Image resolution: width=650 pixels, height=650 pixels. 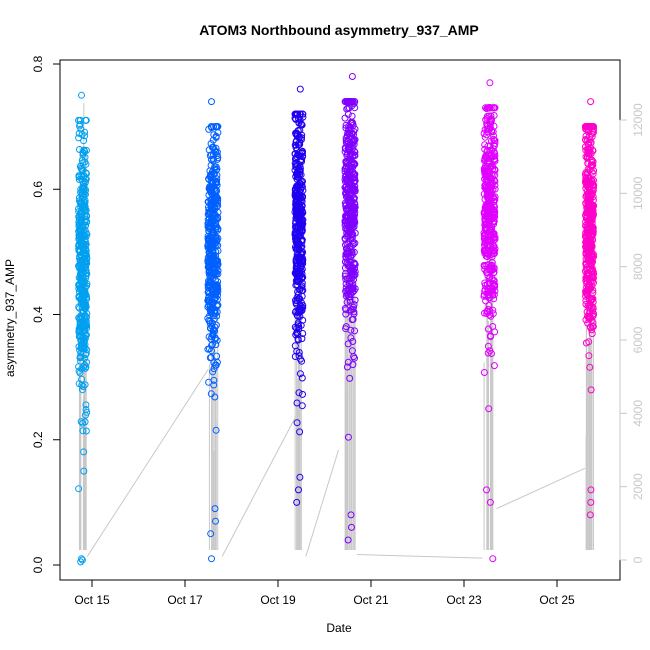 What do you see at coordinates (638, 413) in the screenshot?
I see `y2-tick-label: 4000` at bounding box center [638, 413].